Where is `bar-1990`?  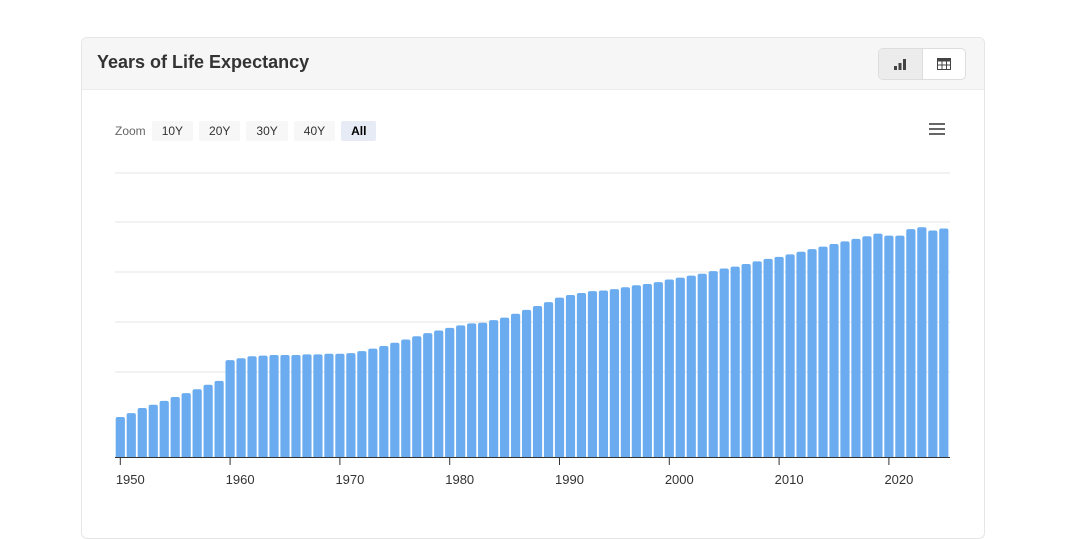 bar-1990 is located at coordinates (559, 377).